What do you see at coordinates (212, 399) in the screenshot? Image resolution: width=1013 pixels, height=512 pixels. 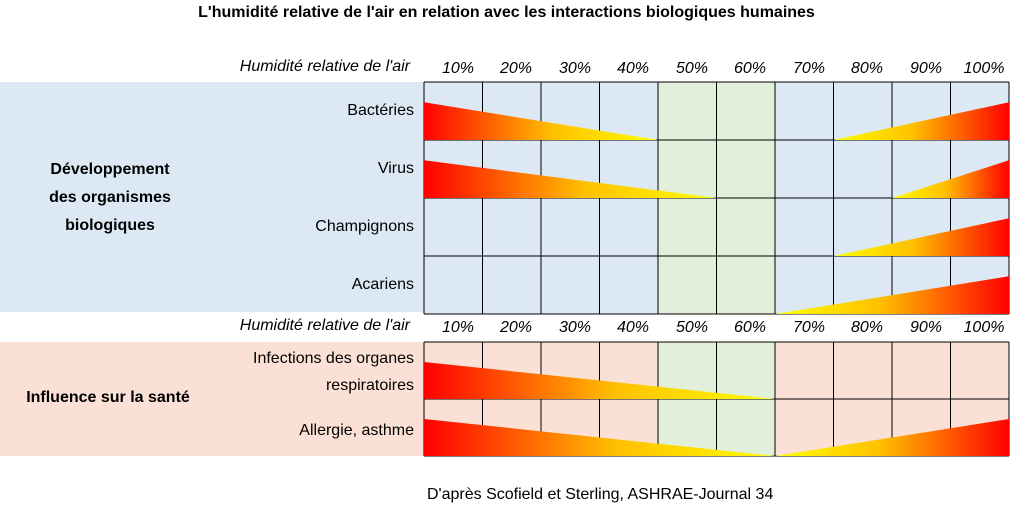 I see `section-band-health` at bounding box center [212, 399].